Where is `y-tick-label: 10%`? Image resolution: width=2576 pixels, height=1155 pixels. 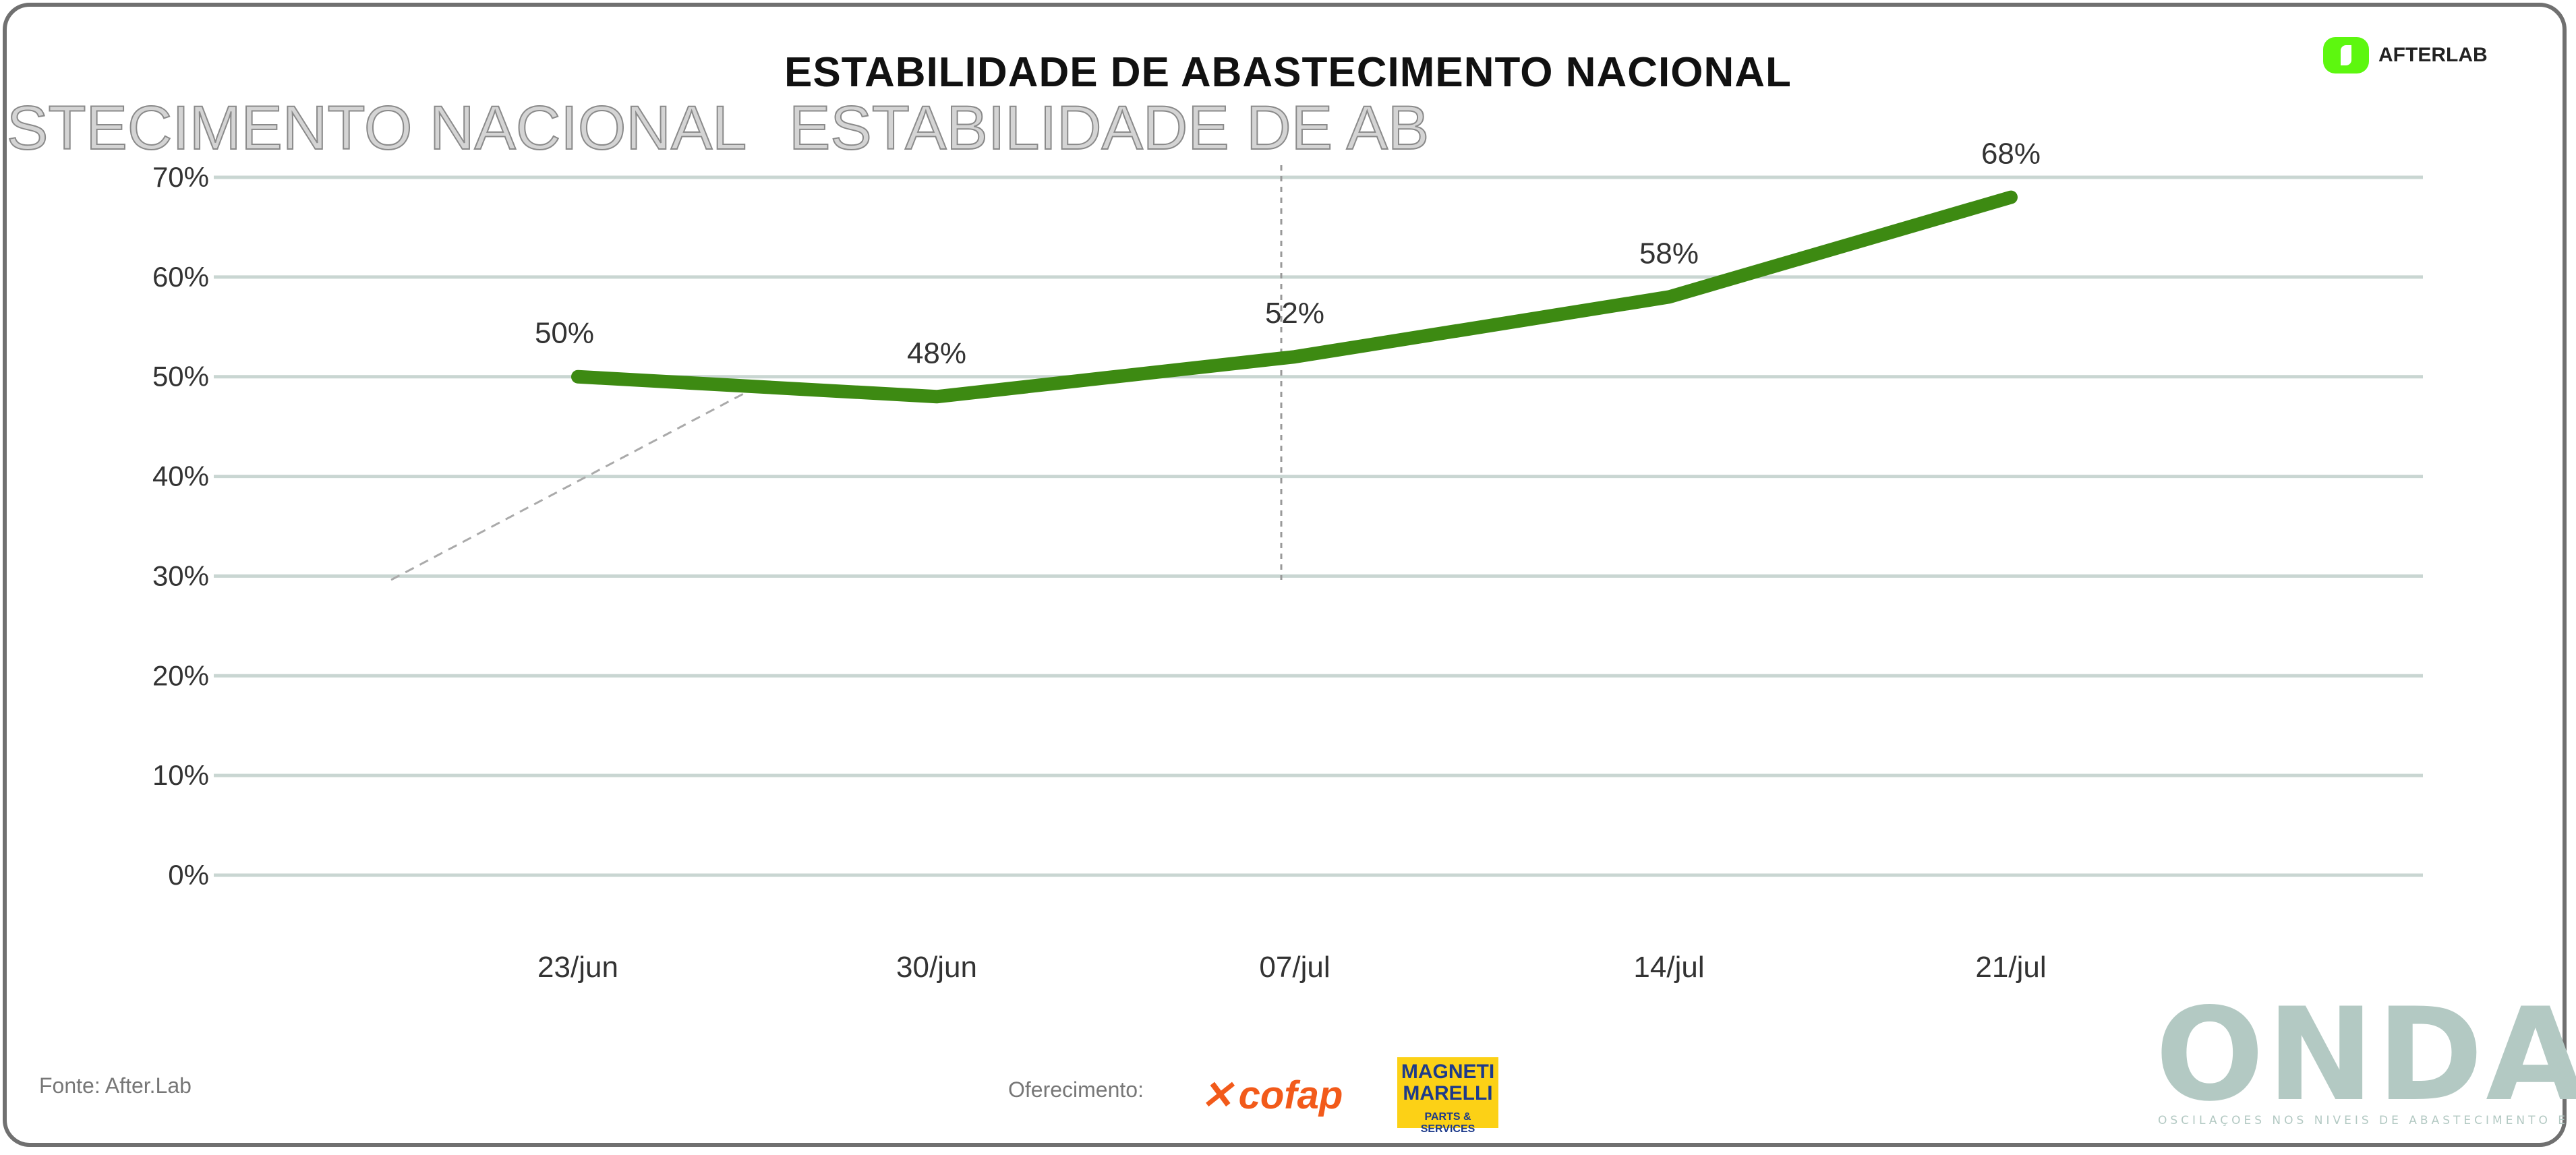
y-tick-label: 10% is located at coordinates (180, 775).